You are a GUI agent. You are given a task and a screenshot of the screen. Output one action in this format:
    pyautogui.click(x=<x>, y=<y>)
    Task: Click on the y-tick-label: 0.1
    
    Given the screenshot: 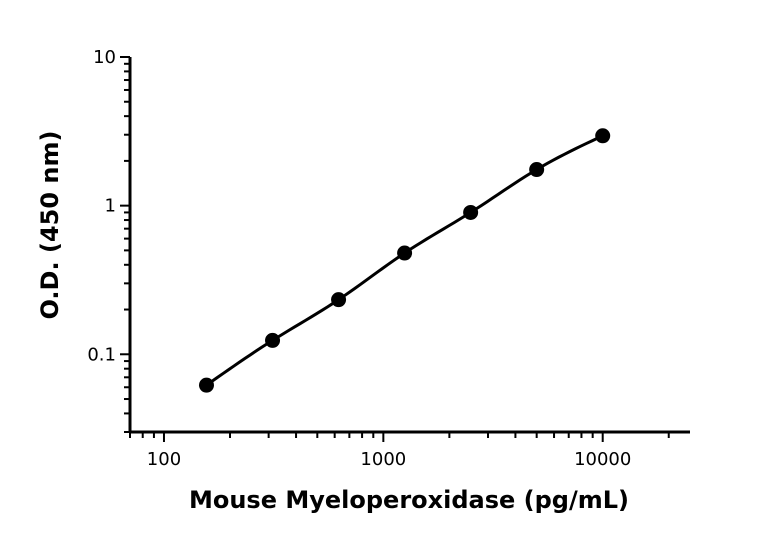 What is the action you would take?
    pyautogui.click(x=101, y=354)
    